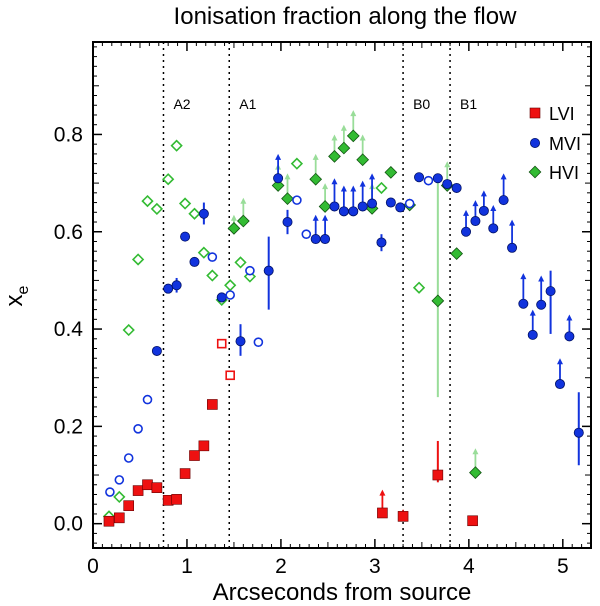 The height and width of the screenshot is (606, 600). What do you see at coordinates (342, 592) in the screenshot?
I see `x-axis-label: Arcseconds from source` at bounding box center [342, 592].